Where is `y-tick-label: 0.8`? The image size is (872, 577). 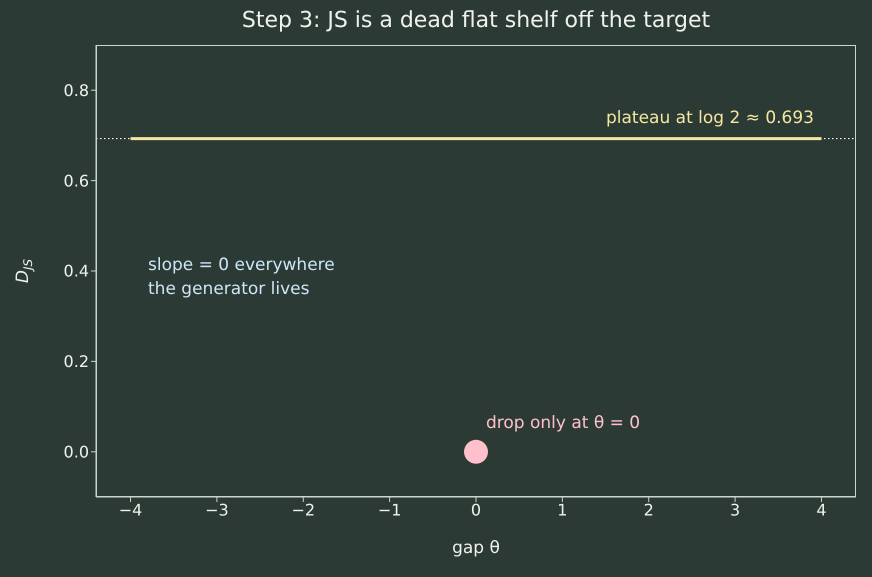 y-tick-label: 0.8 is located at coordinates (76, 90).